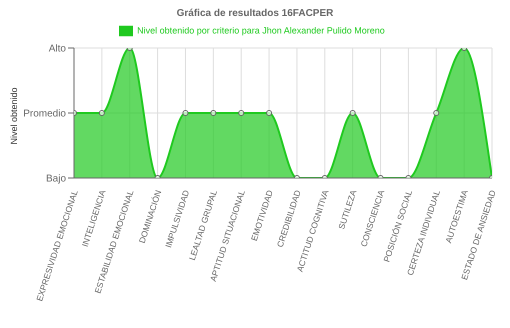 This screenshot has height=328, width=510. What do you see at coordinates (56, 179) in the screenshot?
I see `category-label: Bajo` at bounding box center [56, 179].